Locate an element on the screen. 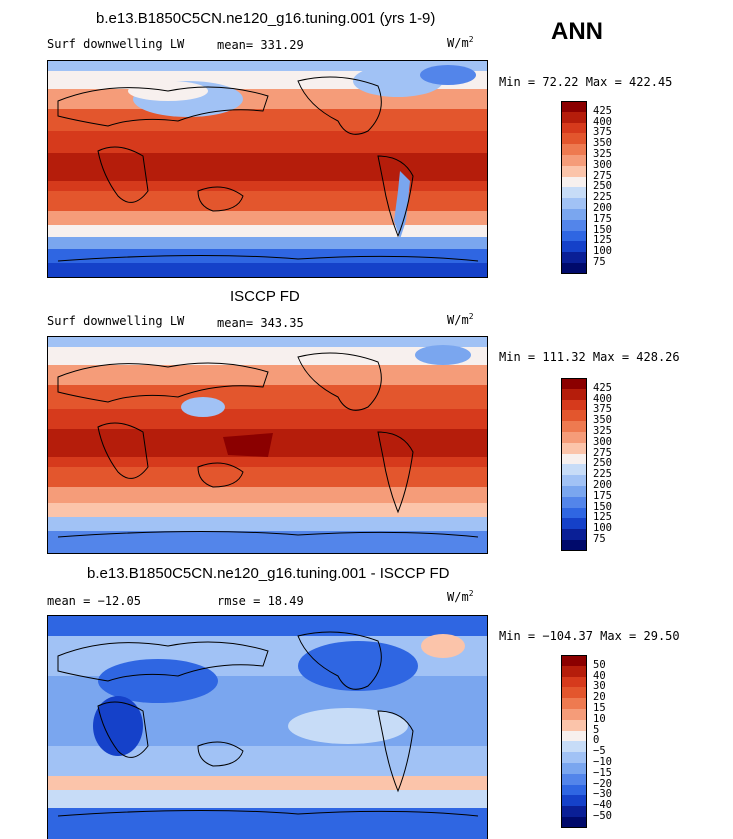 This screenshot has height=839, width=733. colorbar-label: 225 is located at coordinates (602, 197).